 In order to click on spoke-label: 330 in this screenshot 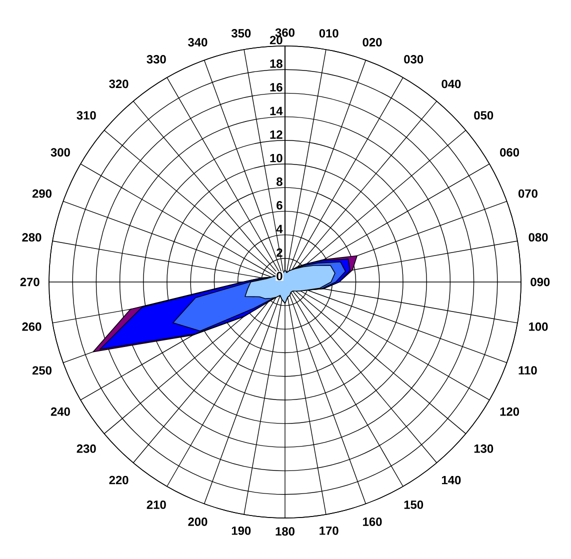, I will do `click(156, 59)`.